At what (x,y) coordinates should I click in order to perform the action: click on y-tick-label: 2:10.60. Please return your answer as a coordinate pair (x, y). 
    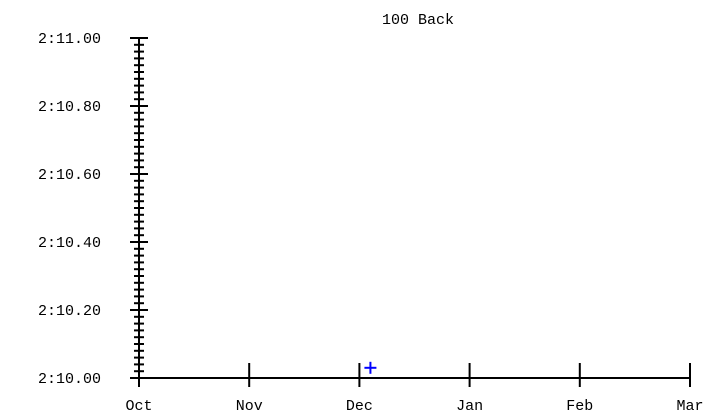
    Looking at the image, I should click on (69, 175).